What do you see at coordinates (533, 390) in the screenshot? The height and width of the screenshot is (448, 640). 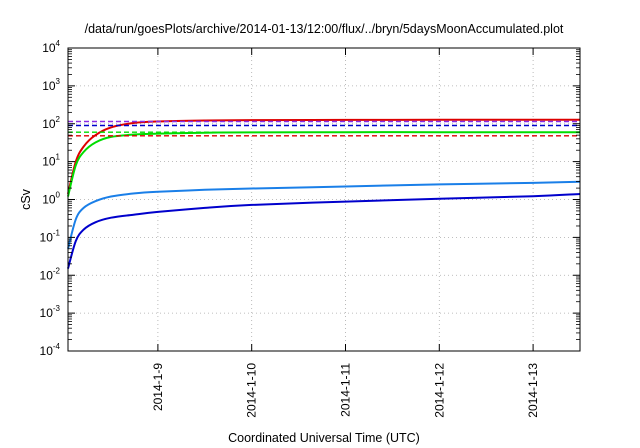 I see `x-tick-label: 2014-1-13` at bounding box center [533, 390].